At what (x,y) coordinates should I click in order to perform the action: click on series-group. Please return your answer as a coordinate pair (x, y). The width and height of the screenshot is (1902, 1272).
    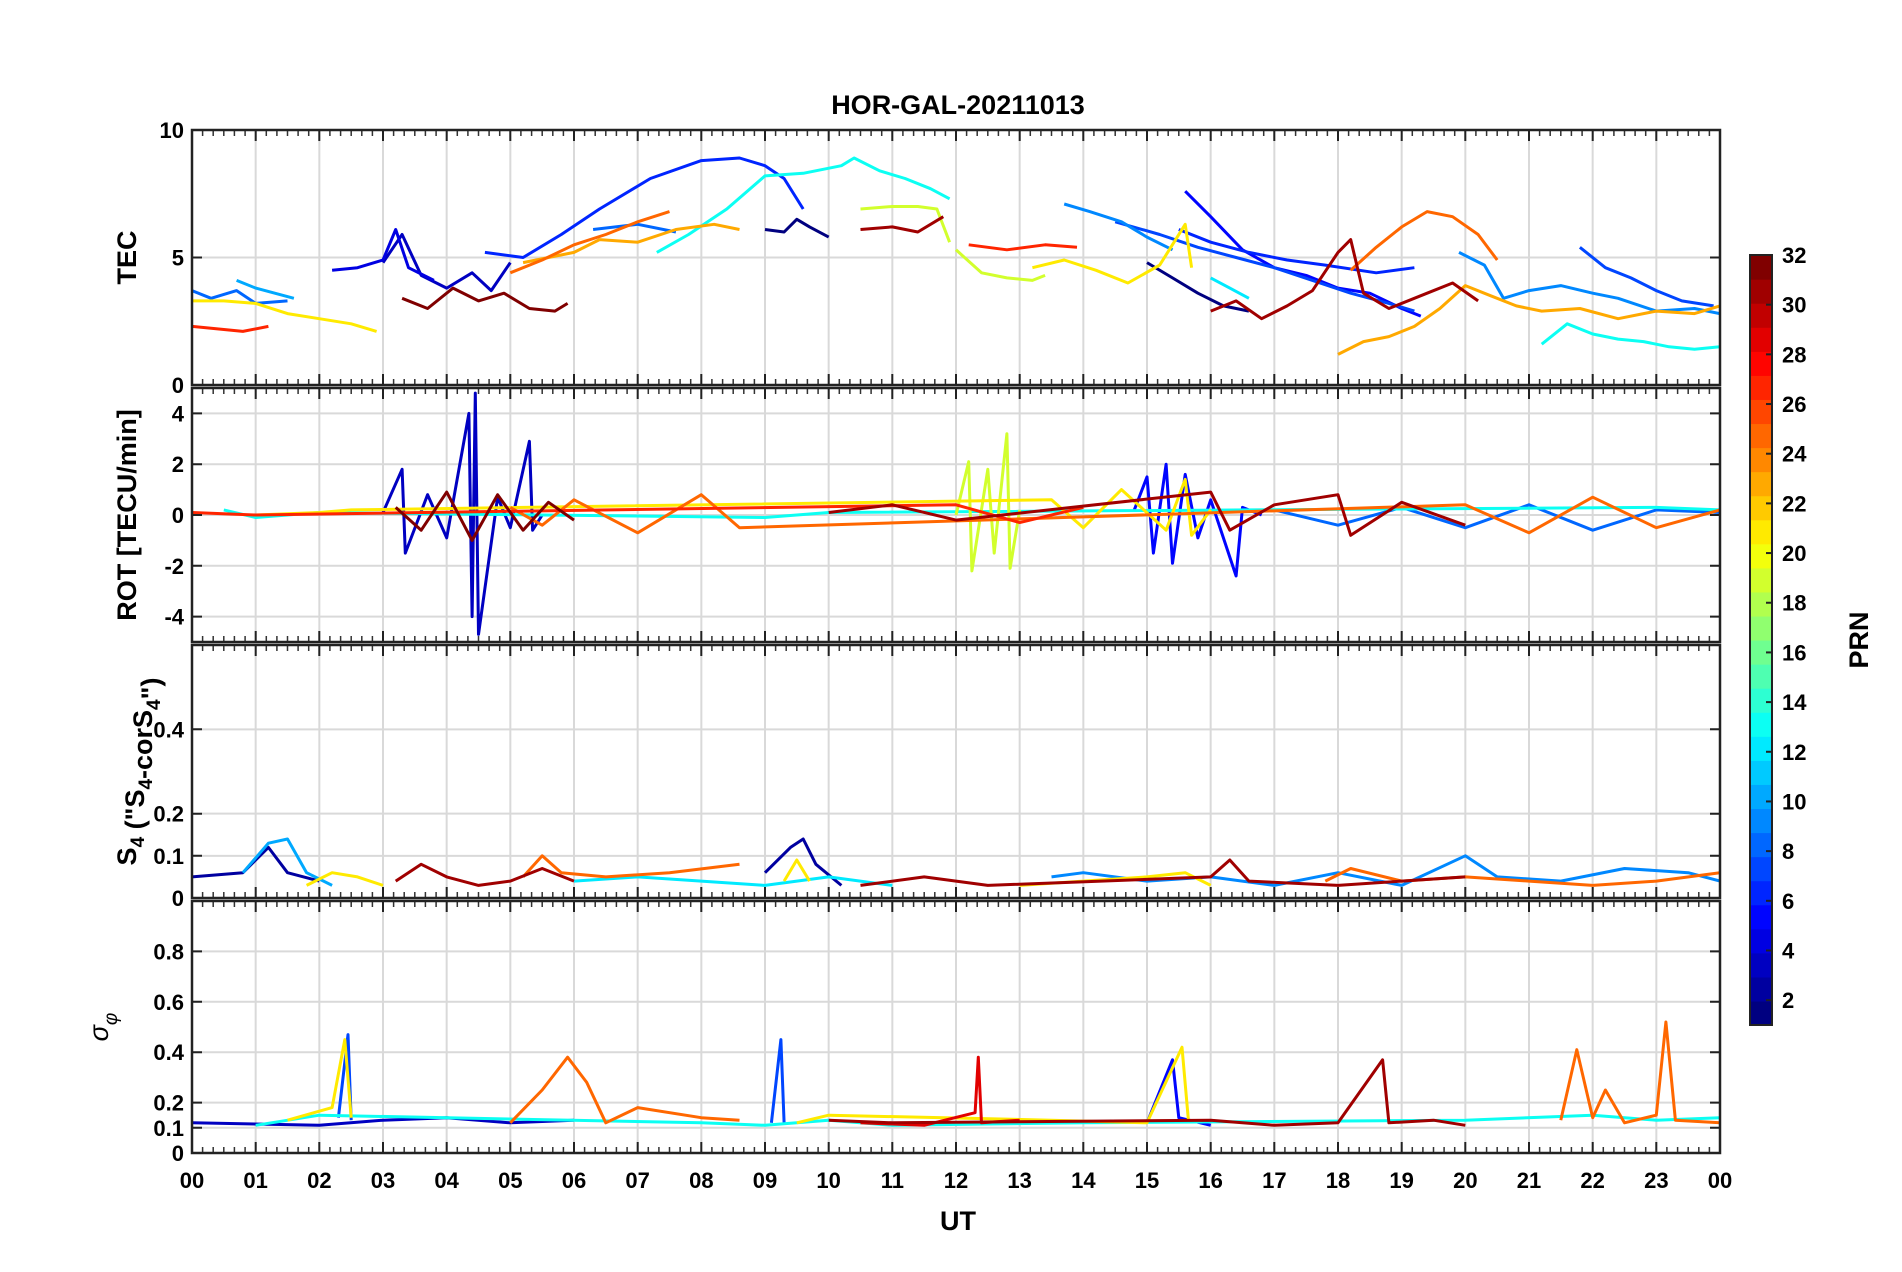
    Looking at the image, I should click on (956, 256).